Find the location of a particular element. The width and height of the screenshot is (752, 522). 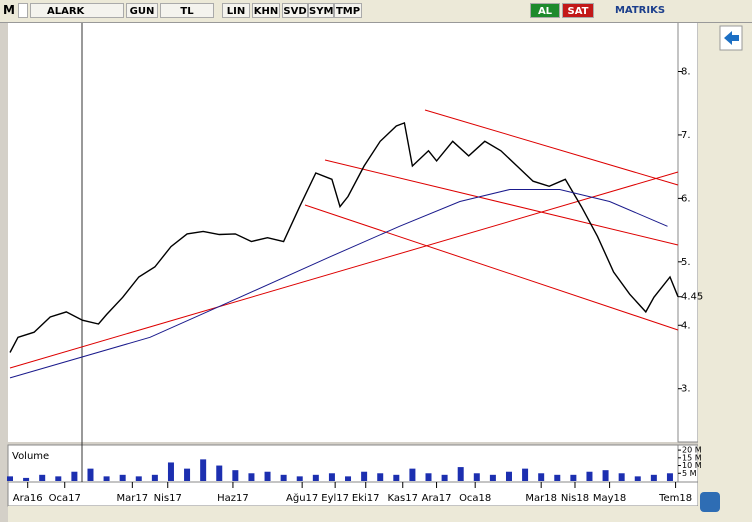

time-axis is located at coordinates (353, 494).